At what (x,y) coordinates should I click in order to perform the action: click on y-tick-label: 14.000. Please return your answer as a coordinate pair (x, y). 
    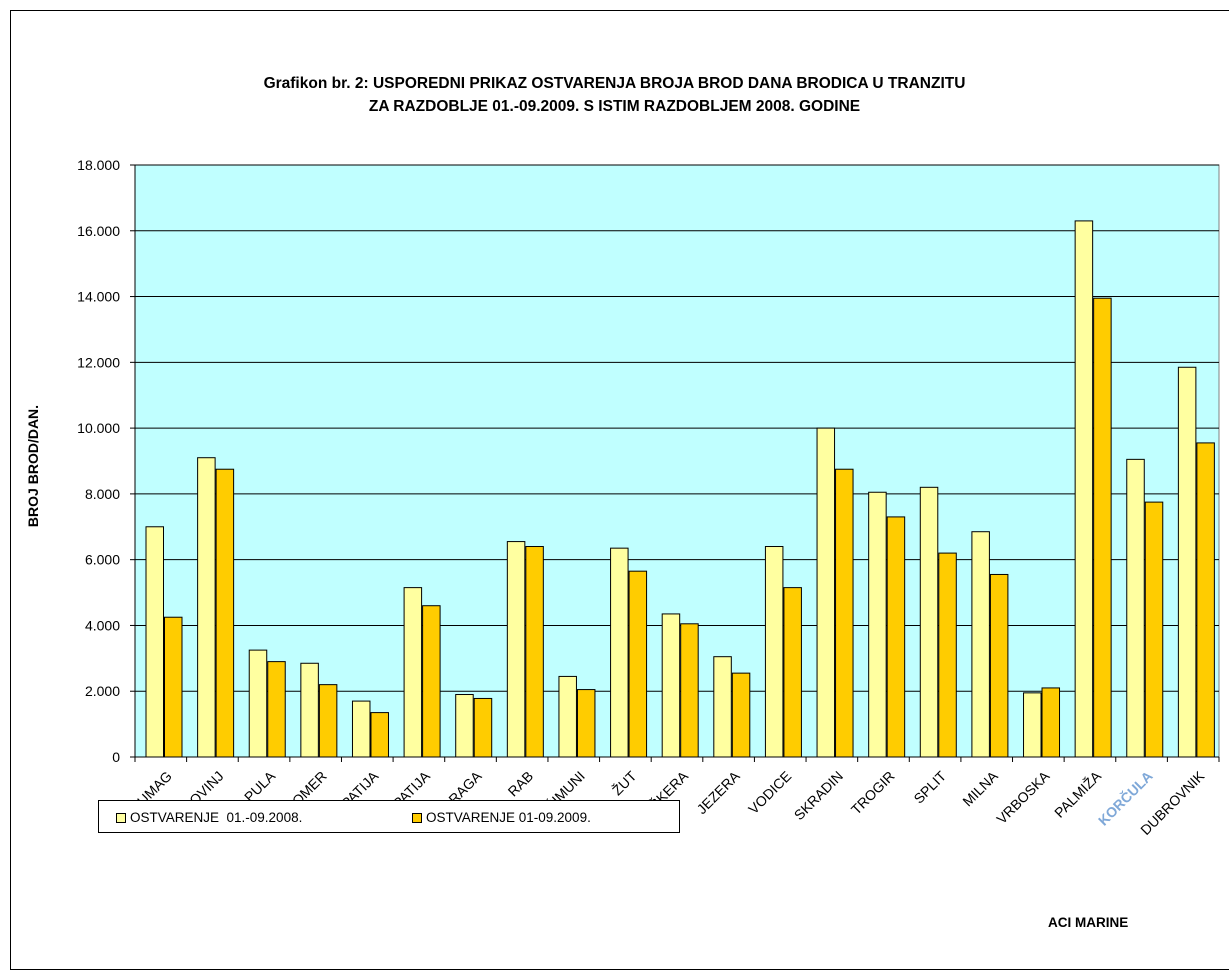
    Looking at the image, I should click on (98, 297).